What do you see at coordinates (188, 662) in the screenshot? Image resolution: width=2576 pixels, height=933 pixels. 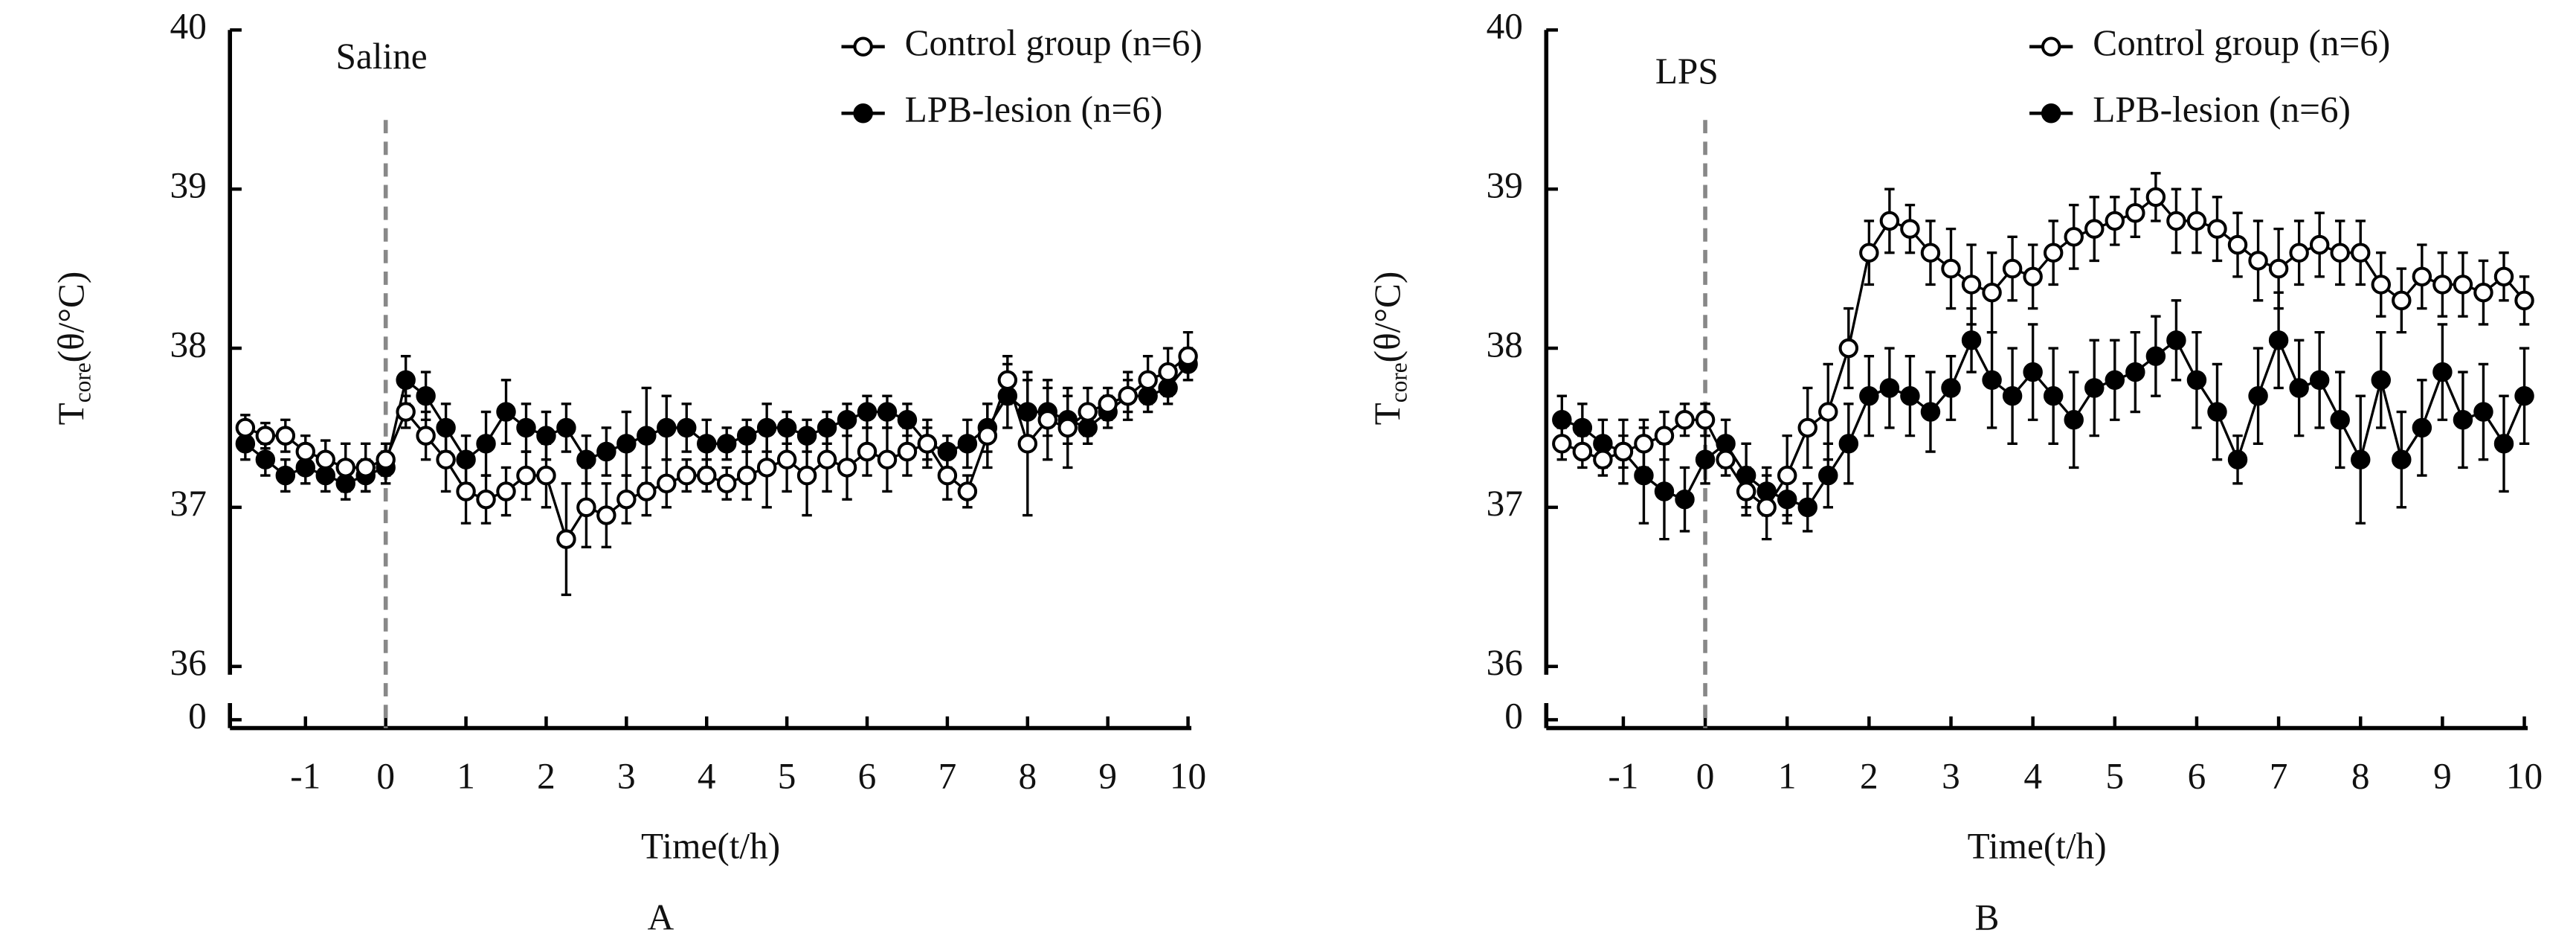 I see `y-tick-label: 36` at bounding box center [188, 662].